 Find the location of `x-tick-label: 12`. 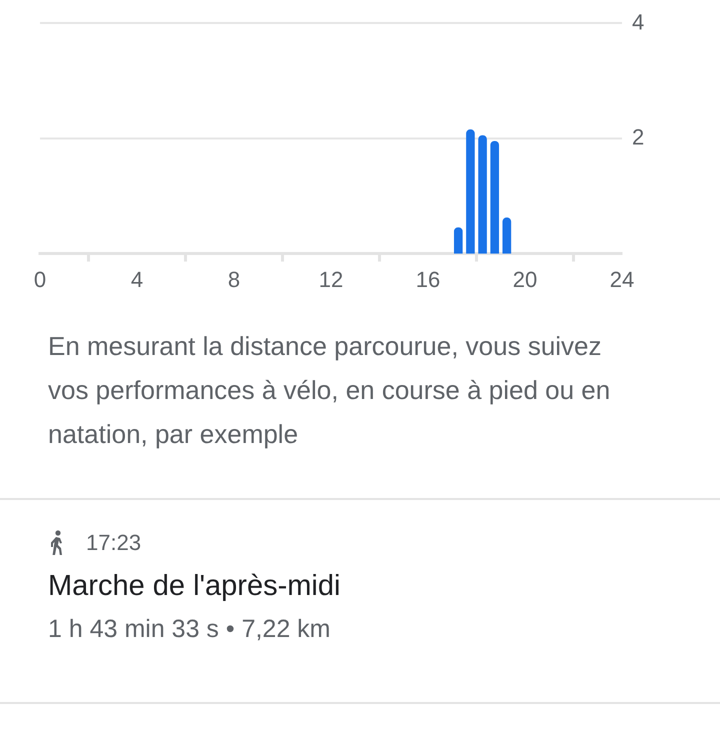

x-tick-label: 12 is located at coordinates (331, 279).